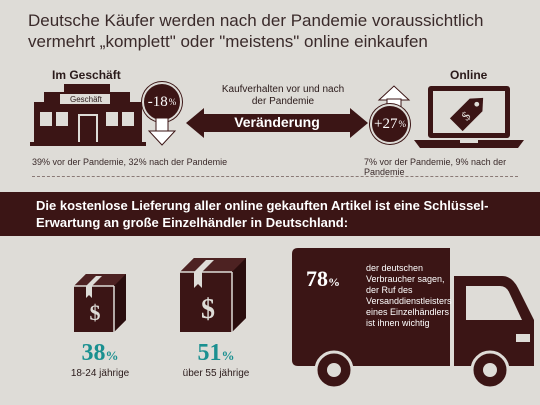  I want to click on arrow-down-icon, so click(162, 132).